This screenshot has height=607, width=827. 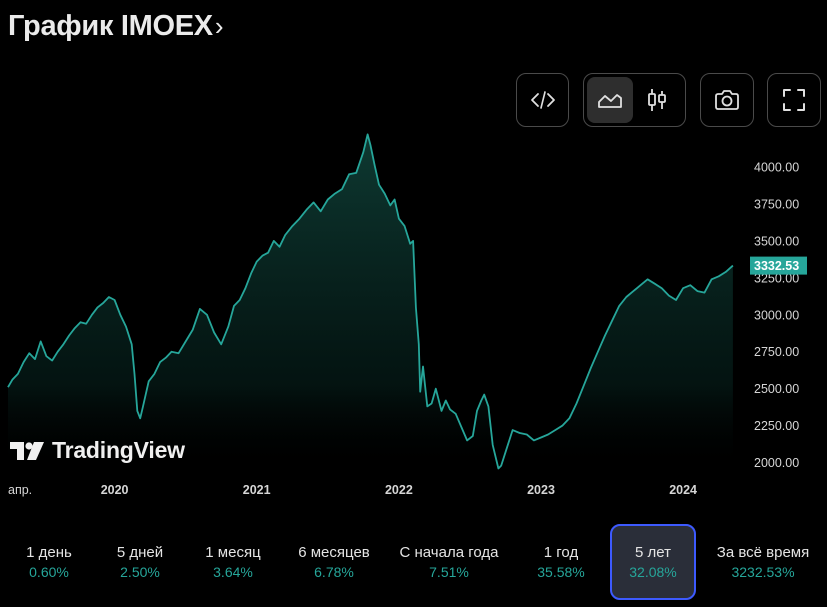 I want to click on last-price-label: 3332.53, so click(x=776, y=266).